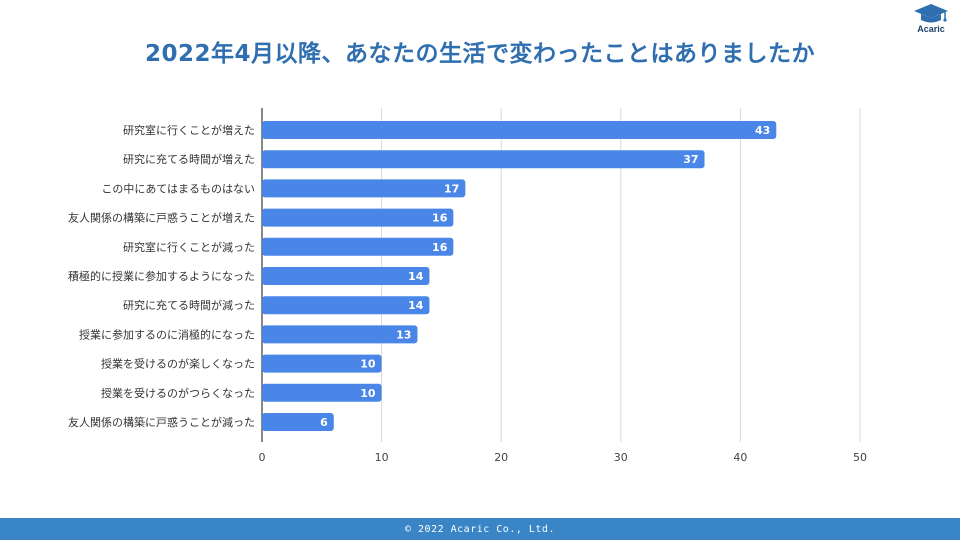 This screenshot has width=960, height=542. I want to click on category-label: 授業を受けるのが楽しくなった, so click(178, 364).